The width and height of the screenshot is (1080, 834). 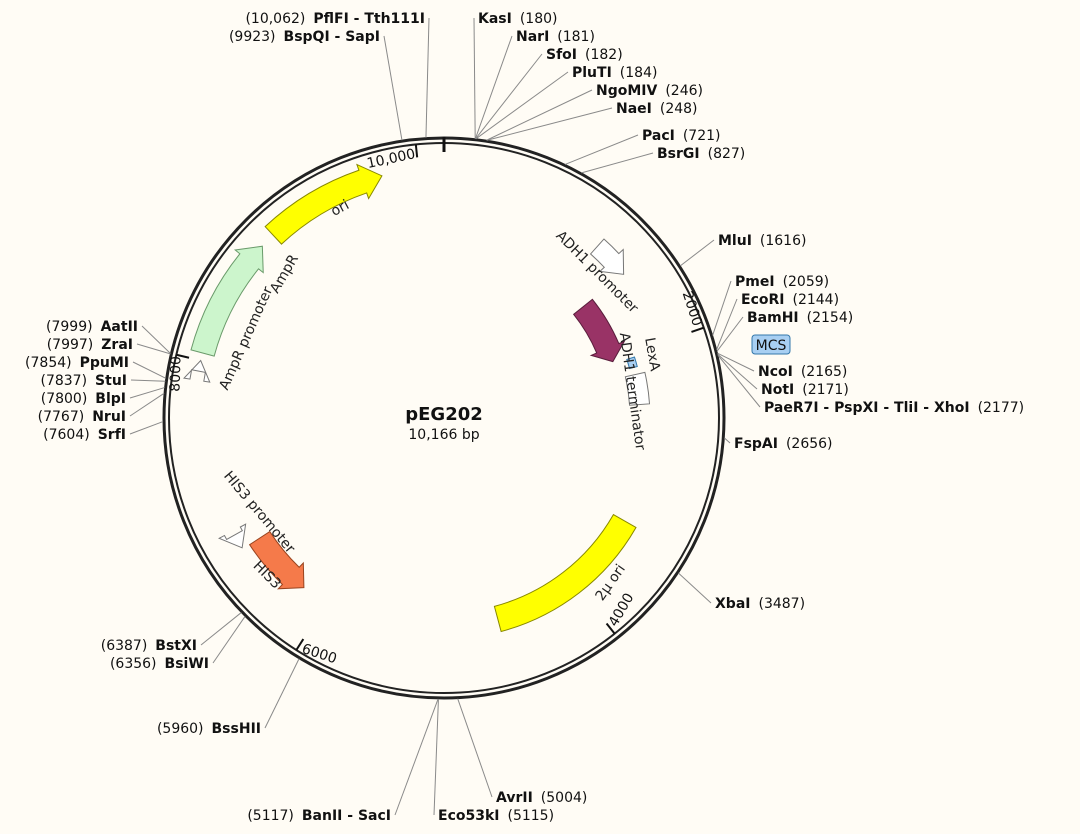 What do you see at coordinates (617, 163) in the screenshot?
I see `leader-bsrgi` at bounding box center [617, 163].